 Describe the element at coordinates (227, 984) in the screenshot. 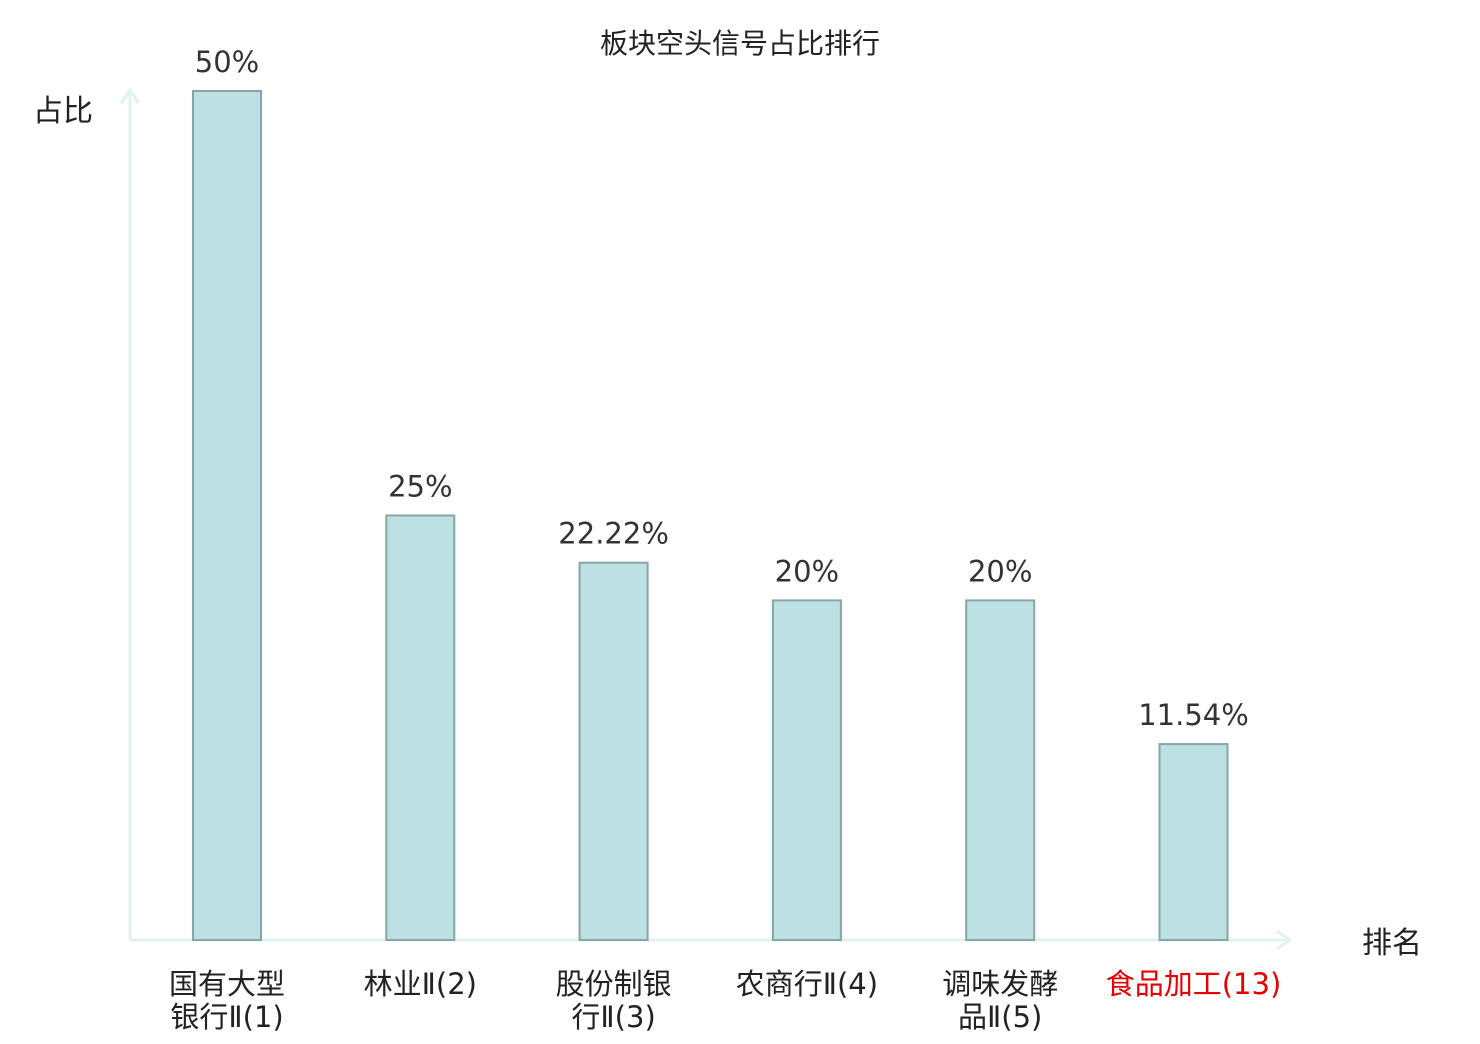

I see `category-label: 国有大型` at that location.